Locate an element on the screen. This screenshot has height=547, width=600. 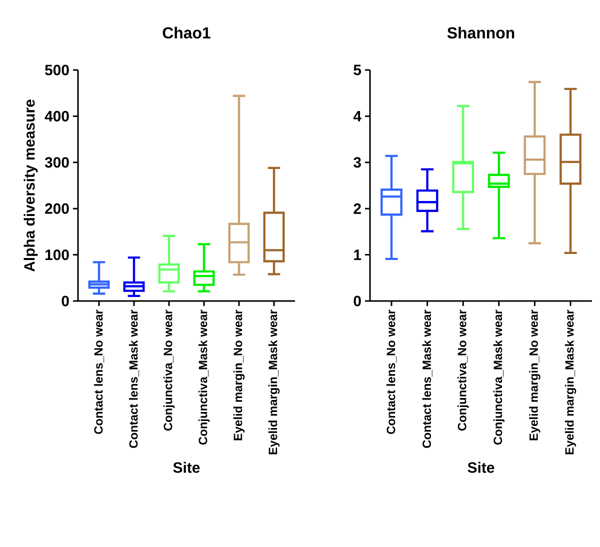
y-tick-label: 4 is located at coordinates (357, 116).